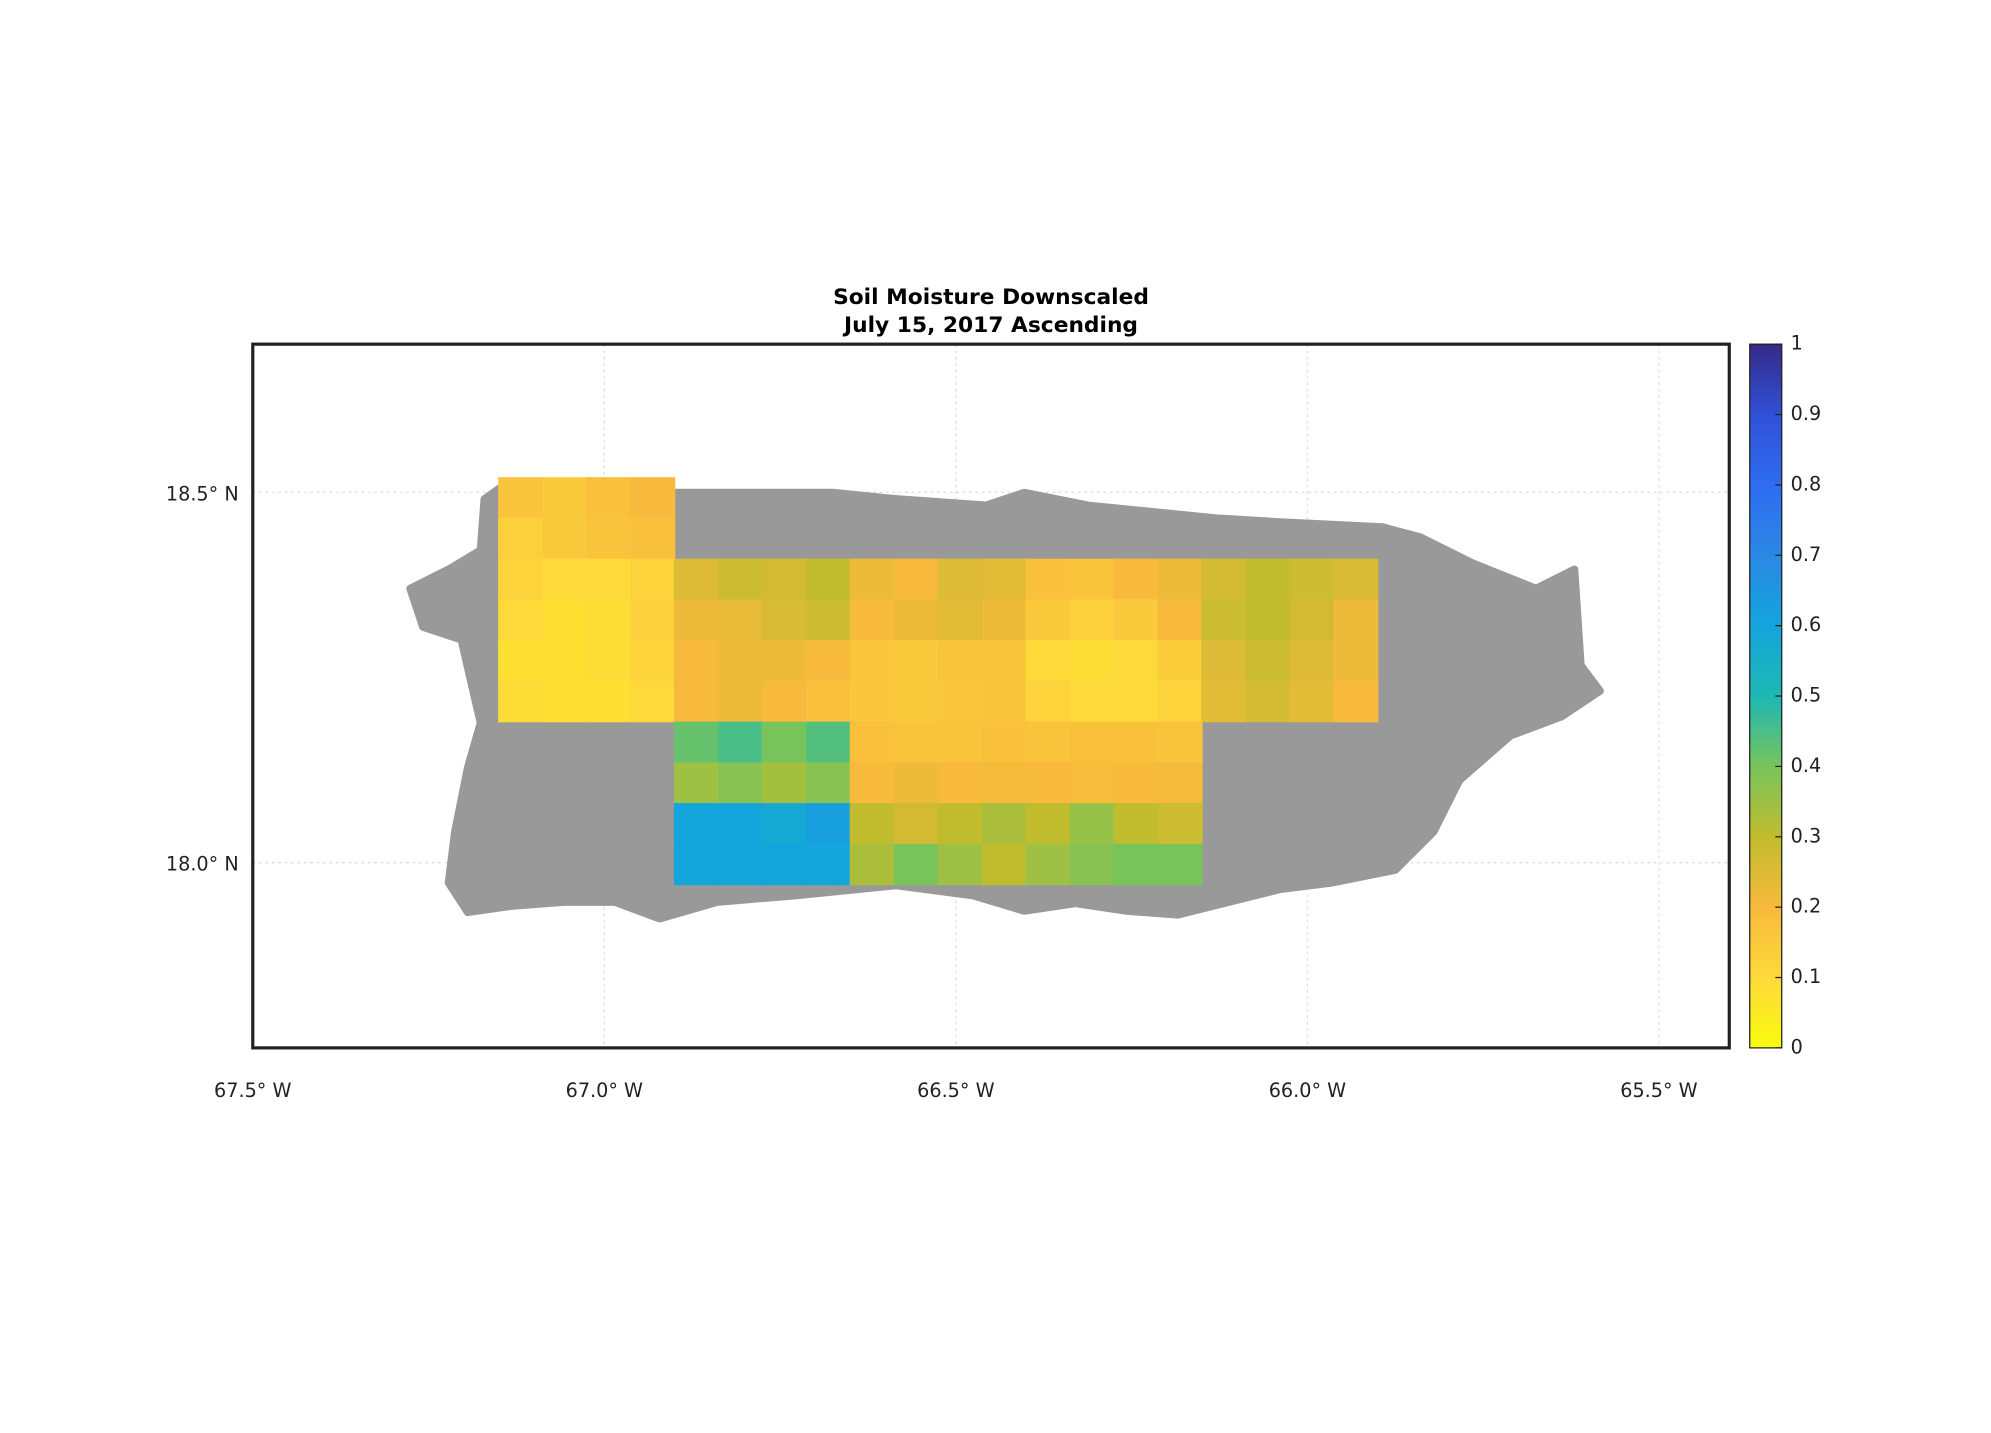 The height and width of the screenshot is (1433, 1991). What do you see at coordinates (202, 493) in the screenshot?
I see `y-tick-label: 18.5° N` at bounding box center [202, 493].